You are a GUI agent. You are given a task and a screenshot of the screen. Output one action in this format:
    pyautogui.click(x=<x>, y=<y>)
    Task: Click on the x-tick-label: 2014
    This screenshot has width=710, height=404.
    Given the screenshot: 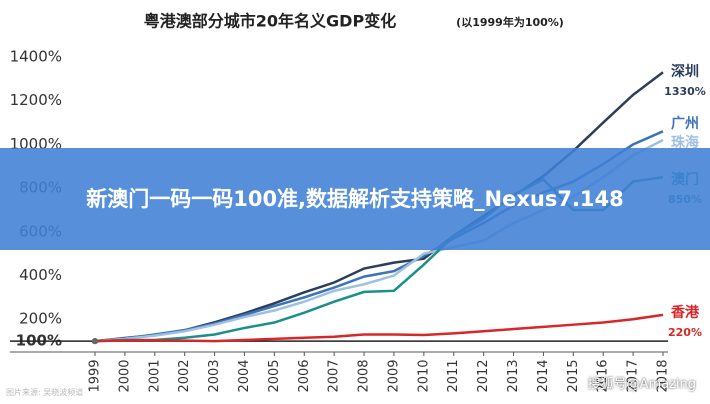 What is the action you would take?
    pyautogui.click(x=543, y=375)
    